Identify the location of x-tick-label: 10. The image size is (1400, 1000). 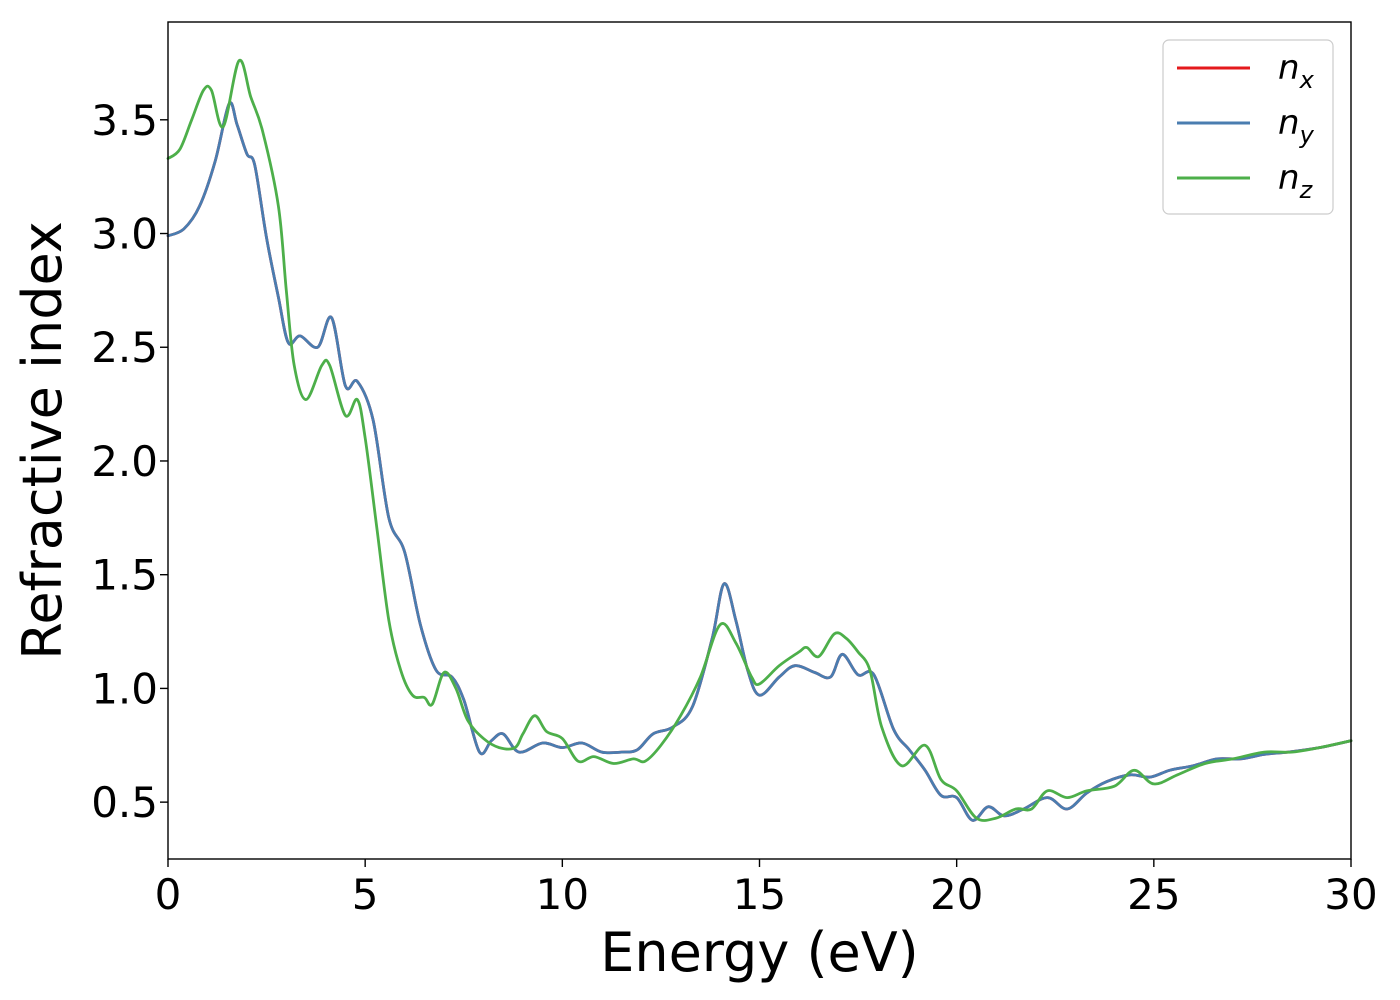
(562, 894).